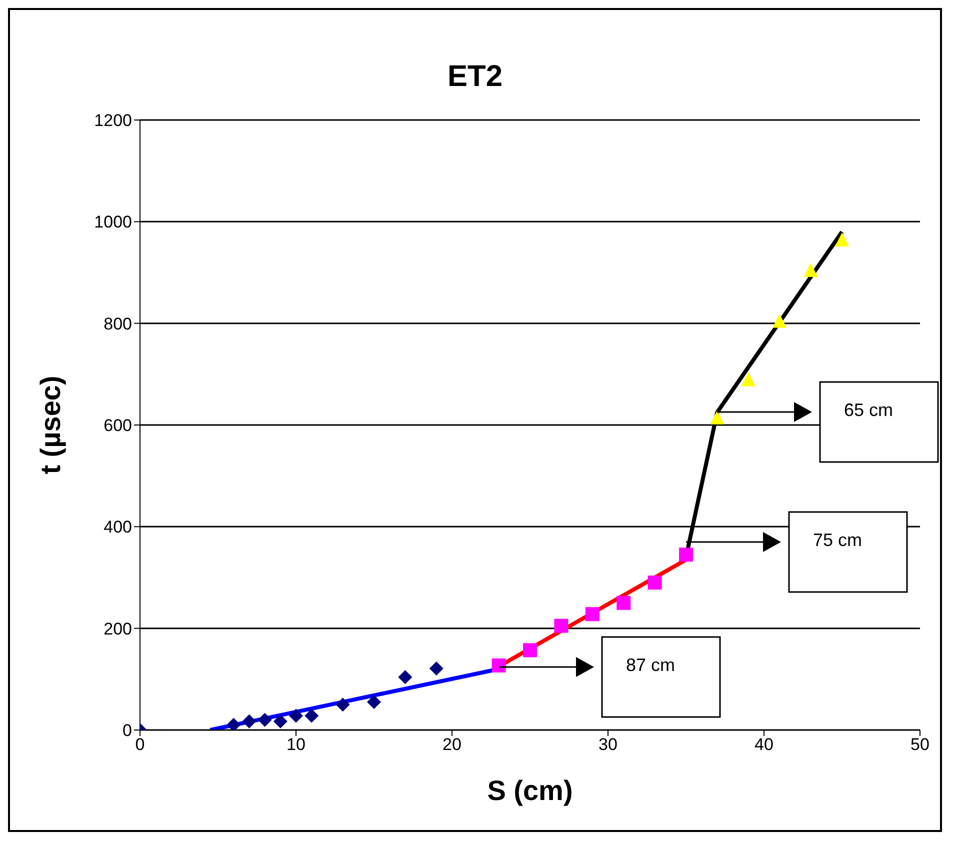 This screenshot has height=847, width=955. What do you see at coordinates (118, 324) in the screenshot?
I see `y-tick-label: 800` at bounding box center [118, 324].